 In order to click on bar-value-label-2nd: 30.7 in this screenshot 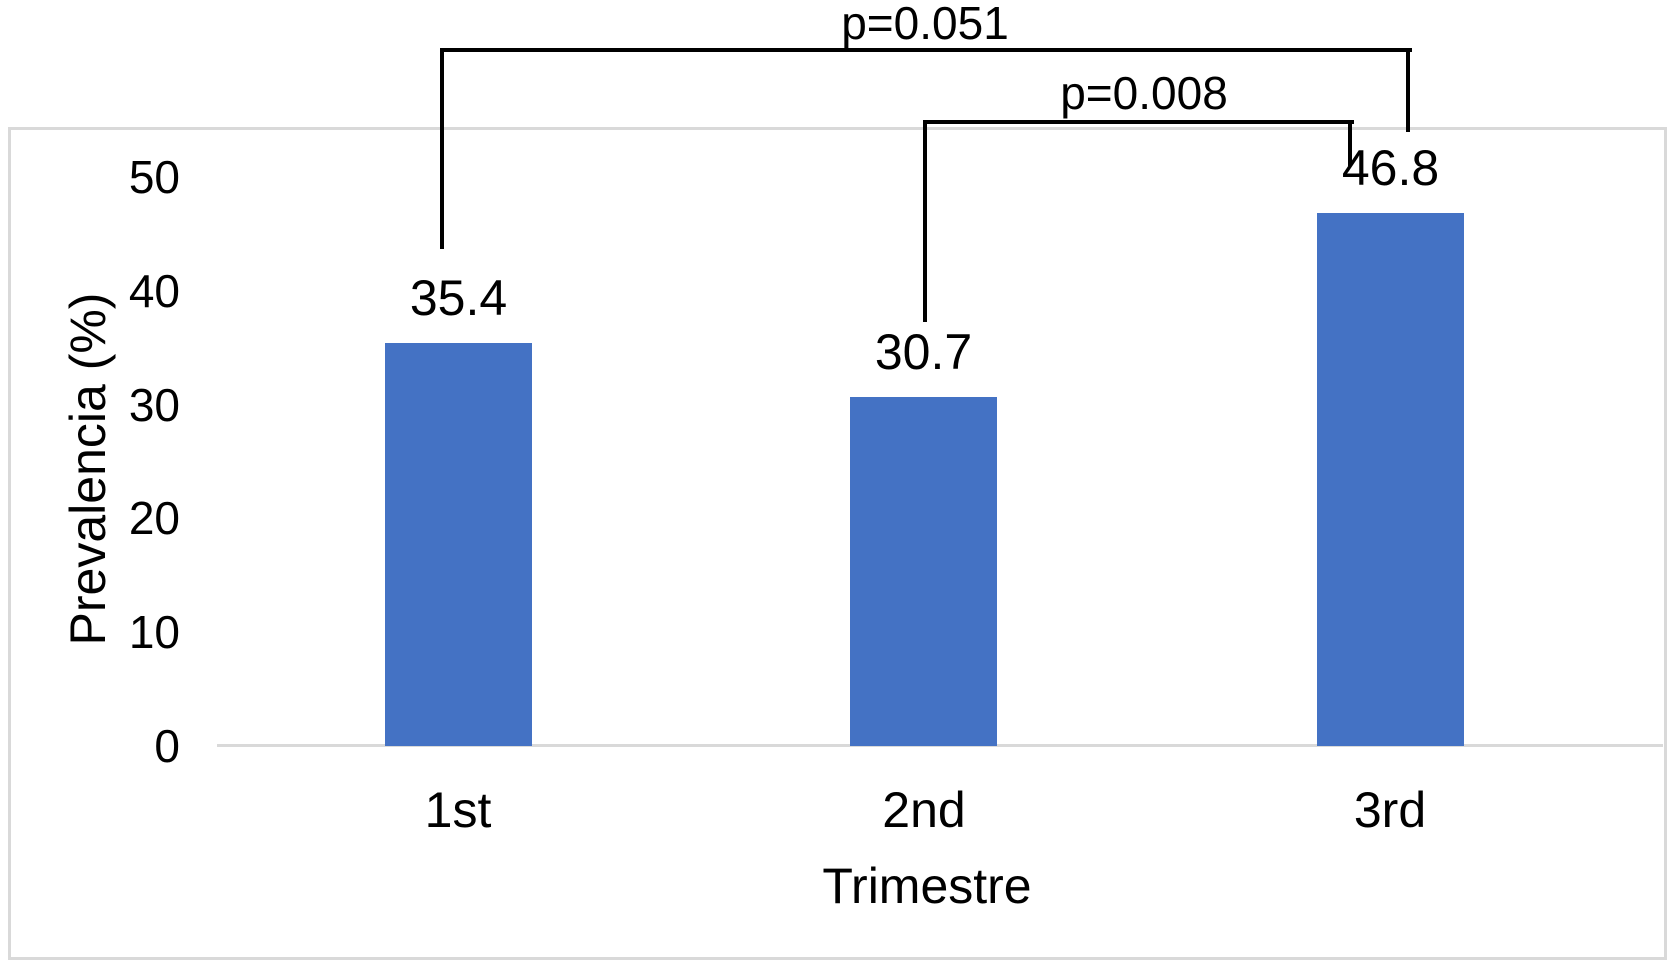, I will do `click(923, 351)`.